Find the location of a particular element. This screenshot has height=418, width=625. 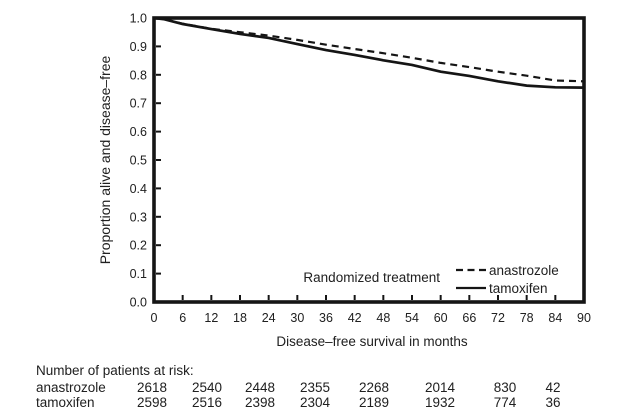

x-tick-label: 54 is located at coordinates (412, 318).